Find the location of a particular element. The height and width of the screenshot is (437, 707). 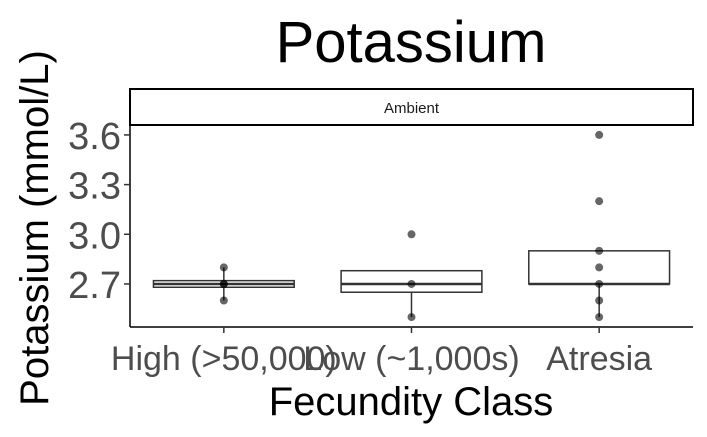

x-axis-label: Fecundity Class is located at coordinates (411, 402).